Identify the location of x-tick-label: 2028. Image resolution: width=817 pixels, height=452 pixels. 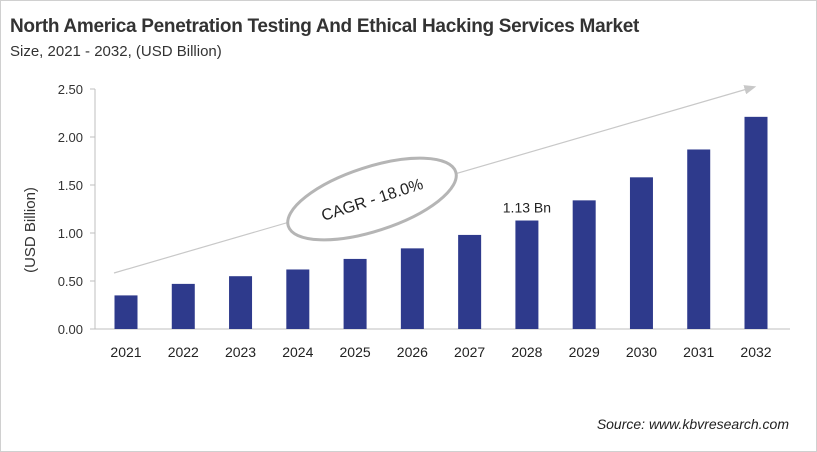
(526, 352).